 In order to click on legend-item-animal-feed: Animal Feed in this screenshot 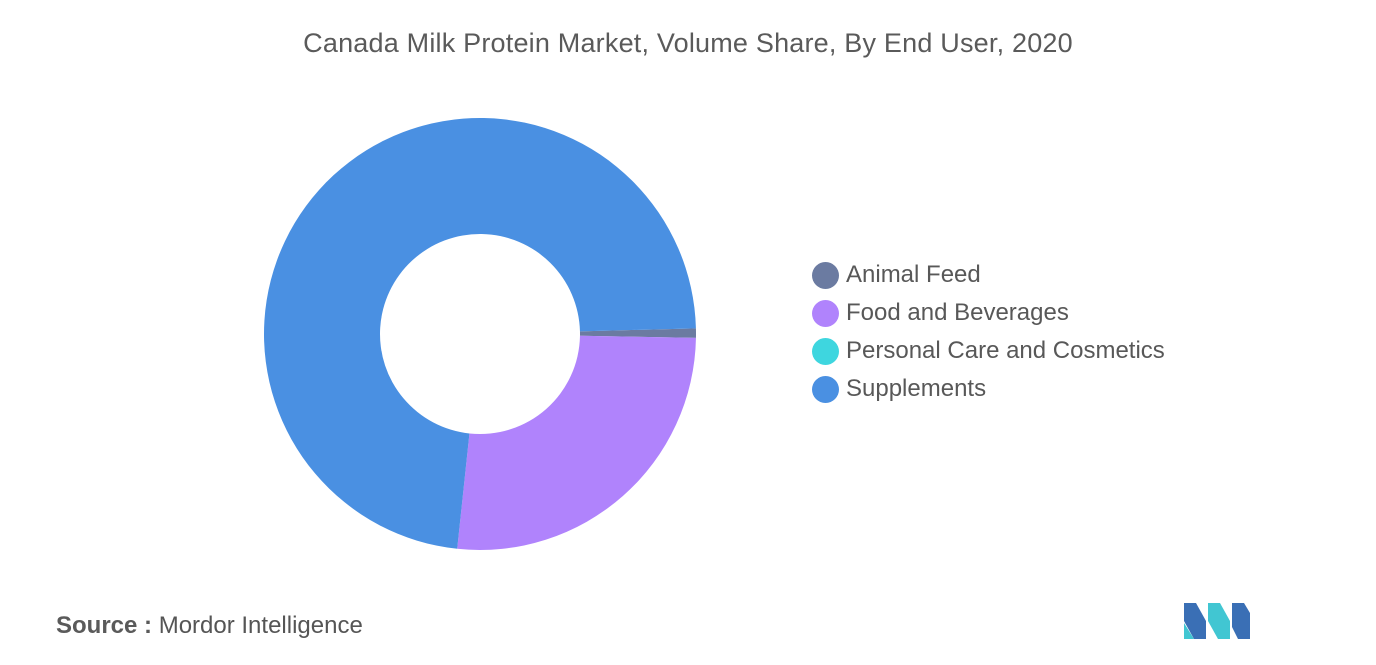, I will do `click(988, 275)`.